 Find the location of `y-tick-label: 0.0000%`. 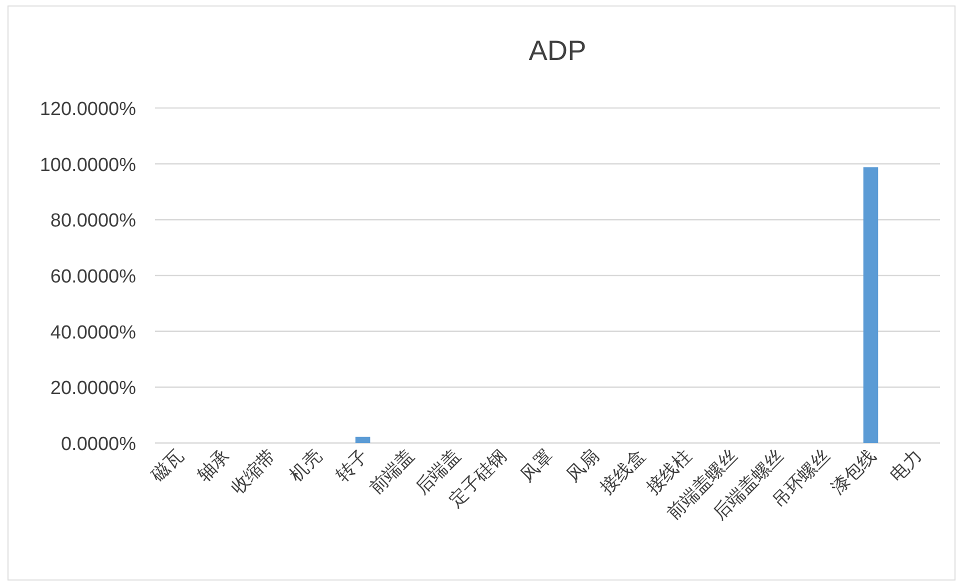

y-tick-label: 0.0000% is located at coordinates (98, 444).